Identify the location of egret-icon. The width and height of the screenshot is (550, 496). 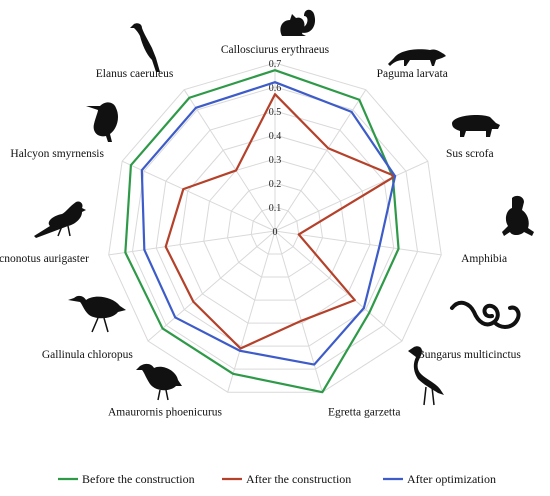
(426, 376).